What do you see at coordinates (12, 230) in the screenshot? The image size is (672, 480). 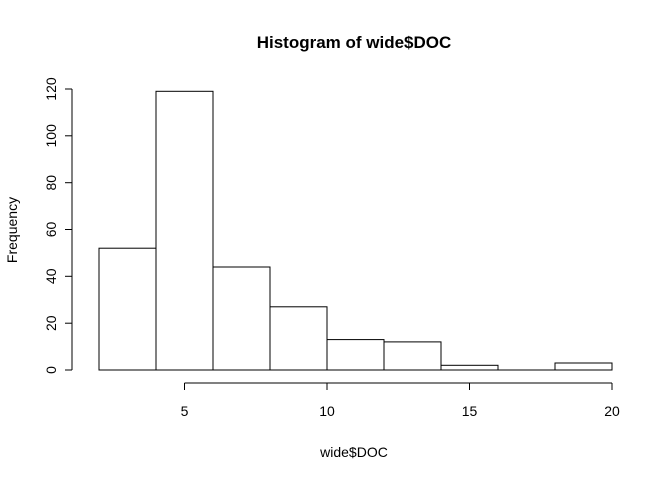 I see `y-axis-label: Frequency` at bounding box center [12, 230].